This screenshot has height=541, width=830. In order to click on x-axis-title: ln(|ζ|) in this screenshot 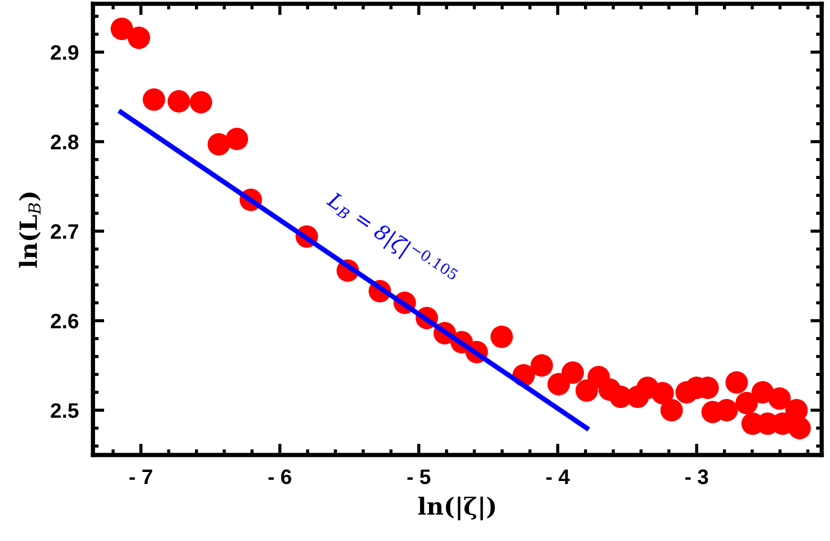, I will do `click(456, 508)`.